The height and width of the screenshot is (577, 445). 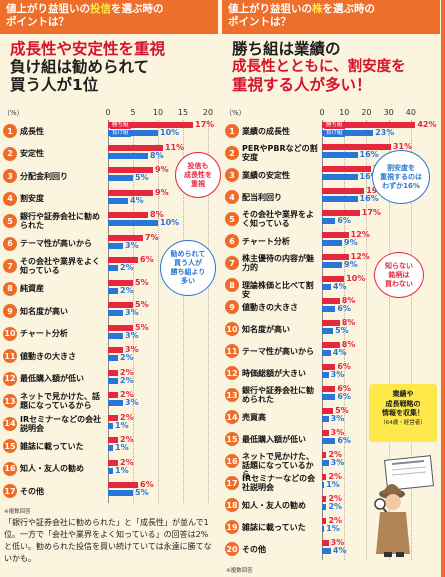 What do you see at coordinates (239, 571) in the screenshot?
I see `right-note: ※複数回答` at bounding box center [239, 571].